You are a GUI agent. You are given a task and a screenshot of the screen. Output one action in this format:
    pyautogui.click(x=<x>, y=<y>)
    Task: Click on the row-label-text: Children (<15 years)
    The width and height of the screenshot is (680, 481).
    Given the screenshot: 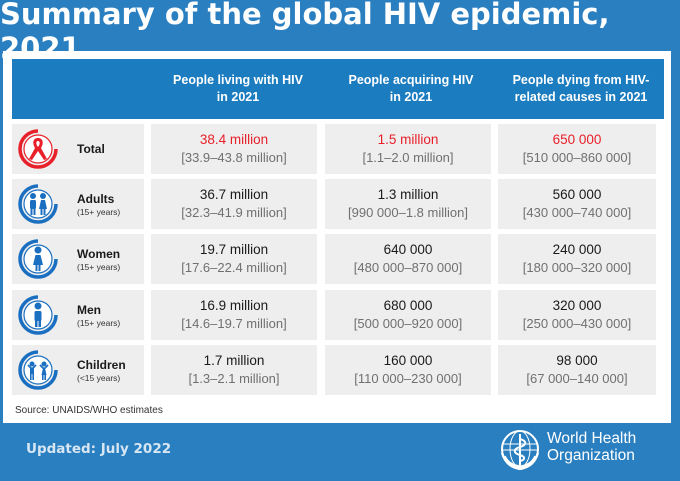 What is the action you would take?
    pyautogui.click(x=101, y=370)
    